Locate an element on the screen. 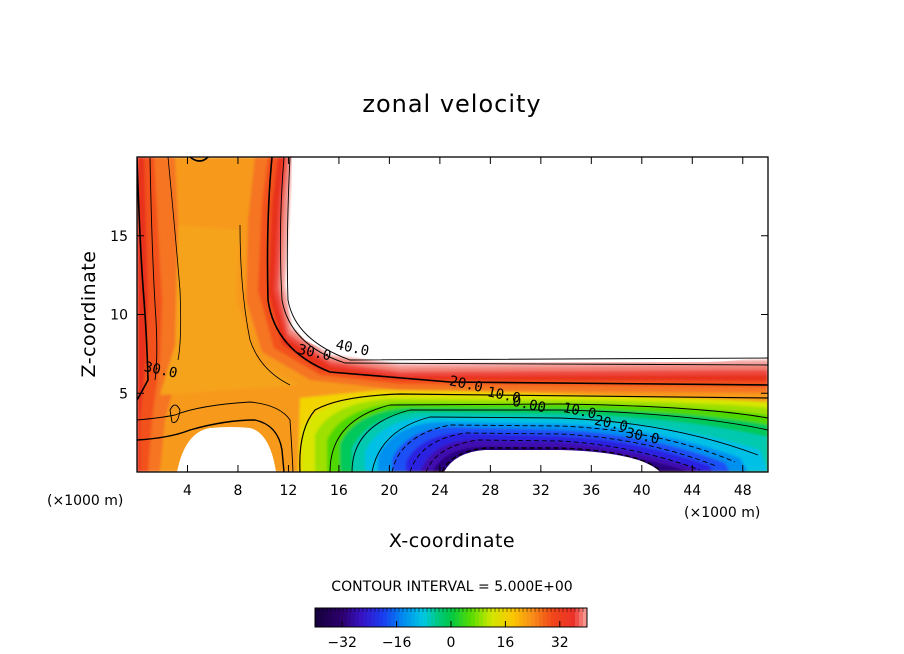 The image size is (904, 654). x-unit-label-right: (×1000 m) is located at coordinates (722, 513).